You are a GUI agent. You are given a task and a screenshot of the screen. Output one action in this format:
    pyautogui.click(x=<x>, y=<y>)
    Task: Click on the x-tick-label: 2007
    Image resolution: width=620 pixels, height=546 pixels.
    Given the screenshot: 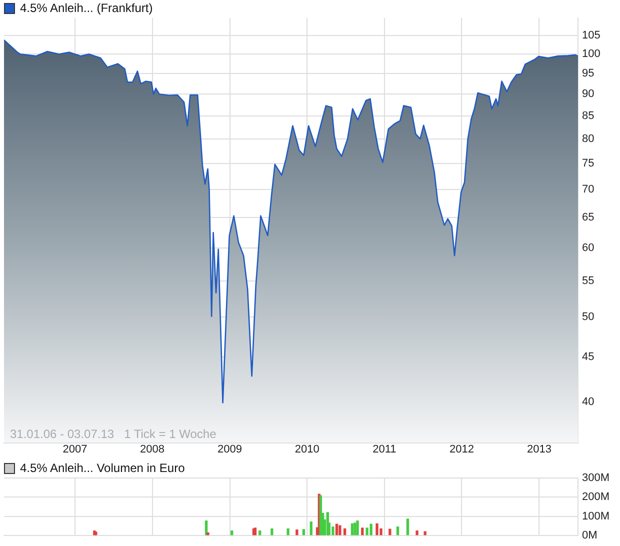 What is the action you would take?
    pyautogui.click(x=75, y=449)
    